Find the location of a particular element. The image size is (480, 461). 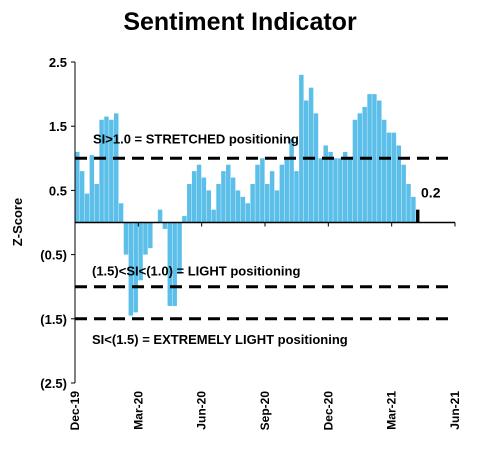

reference-label: SI>1.0 = STRETCHED positioning is located at coordinates (196, 138).